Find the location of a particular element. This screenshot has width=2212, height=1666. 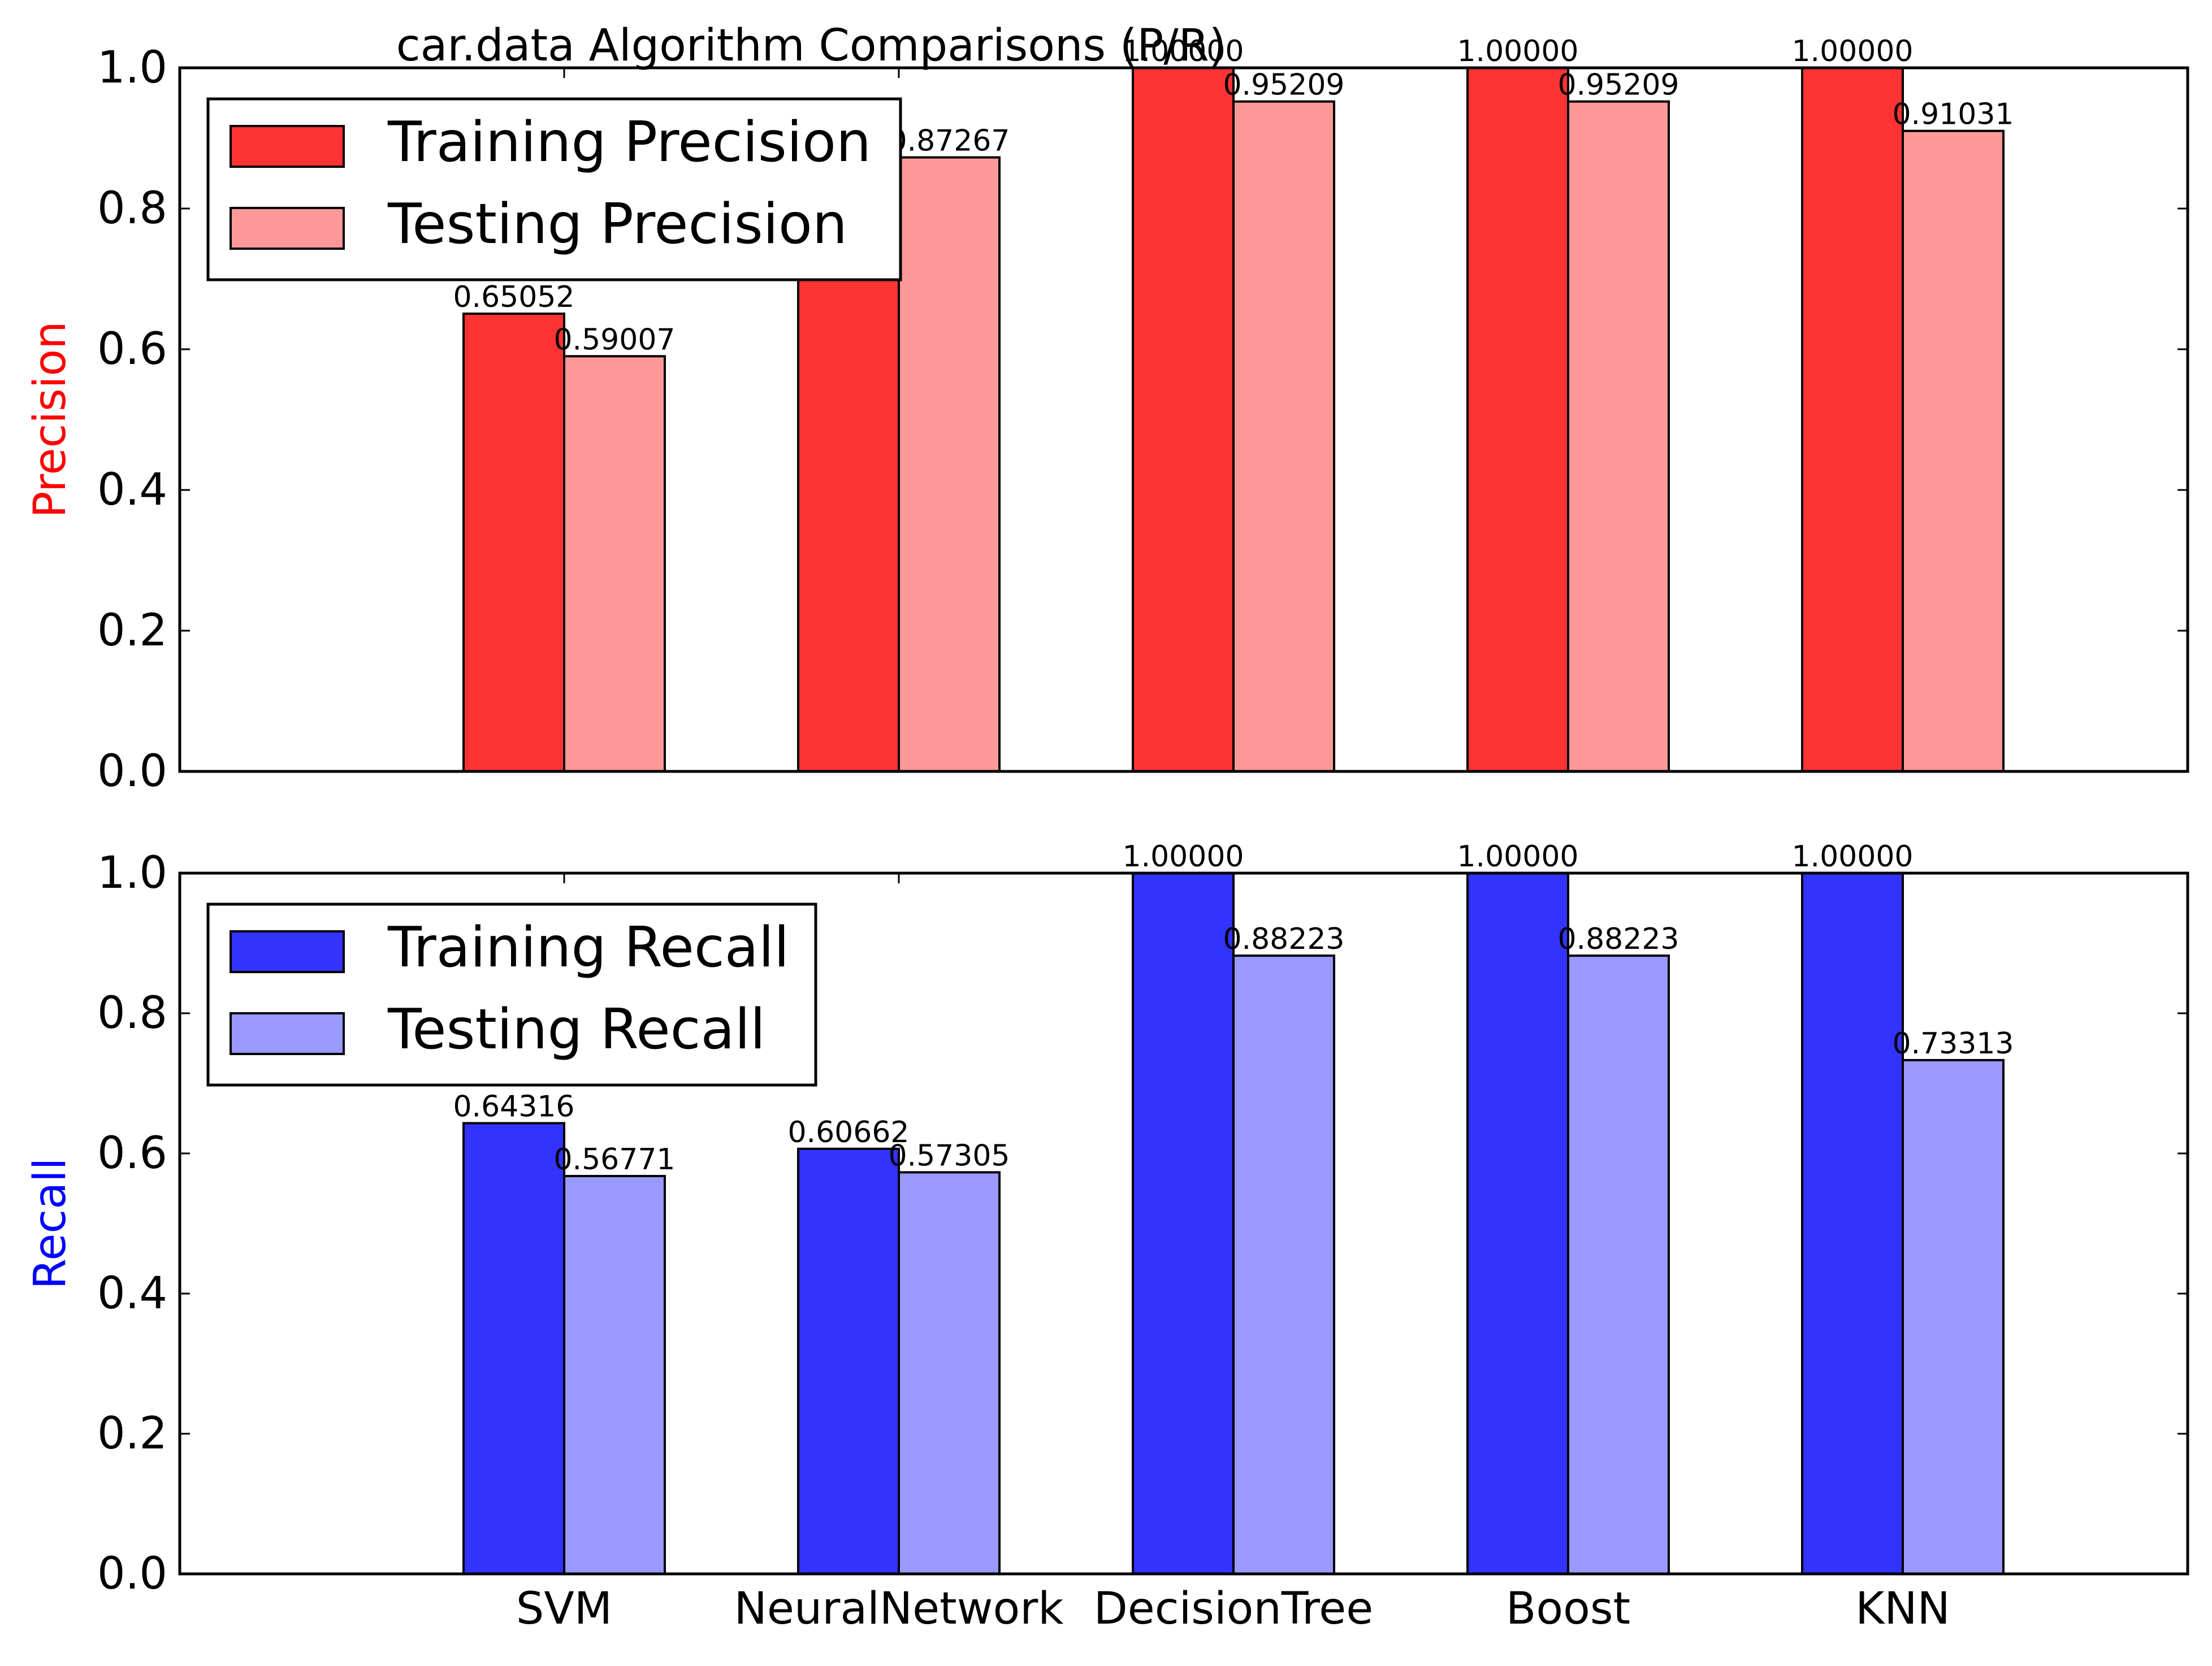

legend: Training Recall Testing Recall is located at coordinates (512, 995).